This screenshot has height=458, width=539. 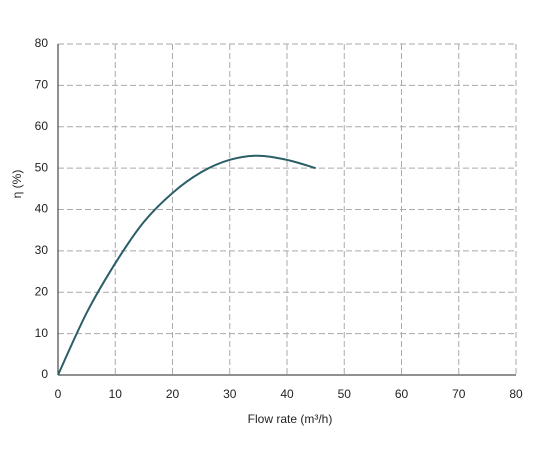 I want to click on x-axis-label: Flow rate (m³/h), so click(x=290, y=419).